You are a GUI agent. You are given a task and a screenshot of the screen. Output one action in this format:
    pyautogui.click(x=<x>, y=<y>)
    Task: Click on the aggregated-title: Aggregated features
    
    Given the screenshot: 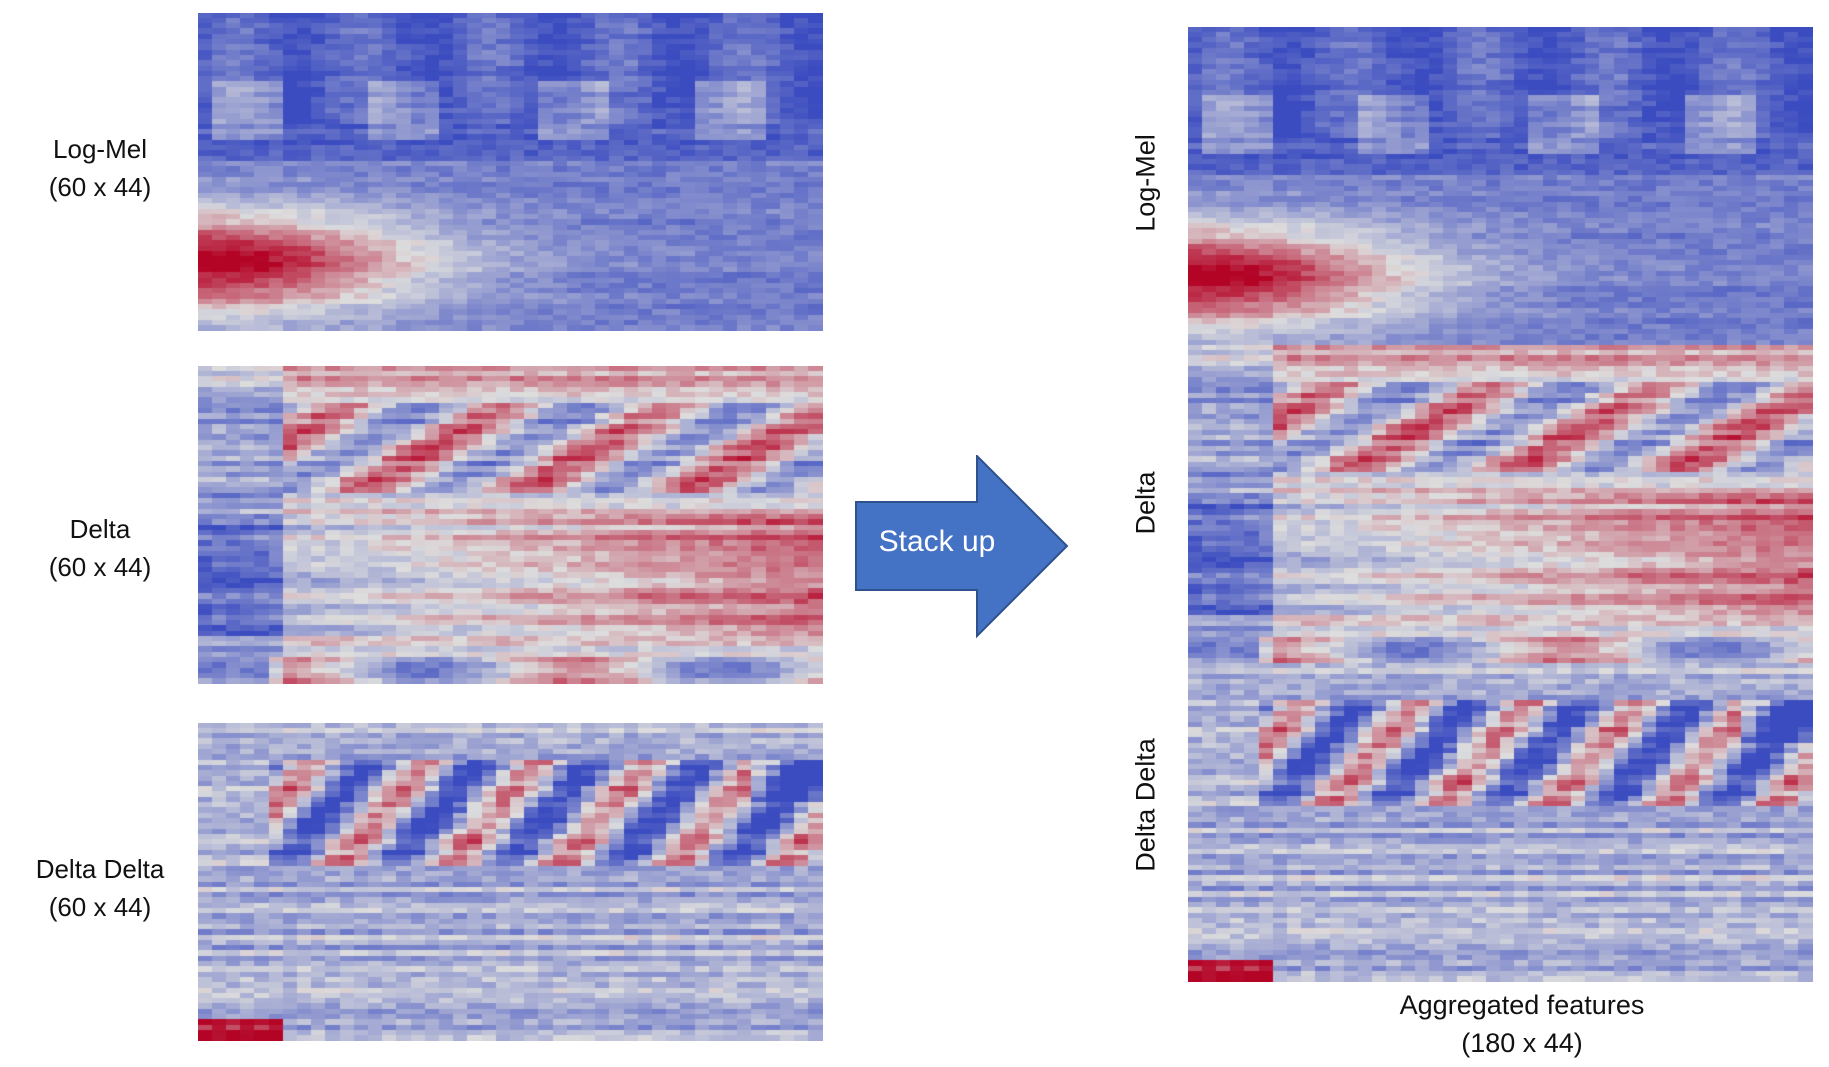 What is the action you would take?
    pyautogui.click(x=1522, y=1005)
    